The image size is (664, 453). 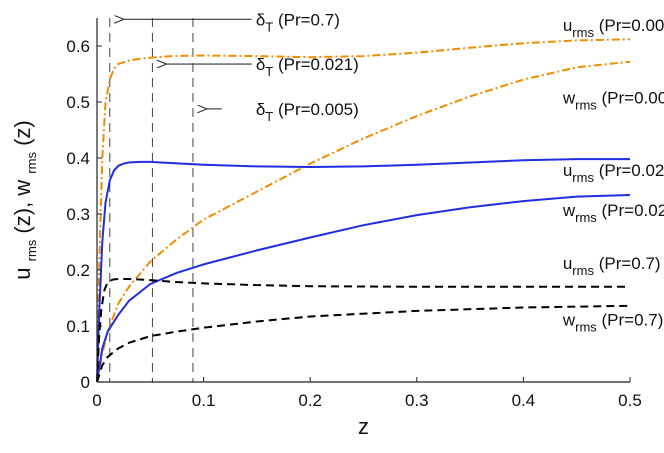 What do you see at coordinates (298, 22) in the screenshot?
I see `annotation-delta-t-0: δT (Pr=0.7)` at bounding box center [298, 22].